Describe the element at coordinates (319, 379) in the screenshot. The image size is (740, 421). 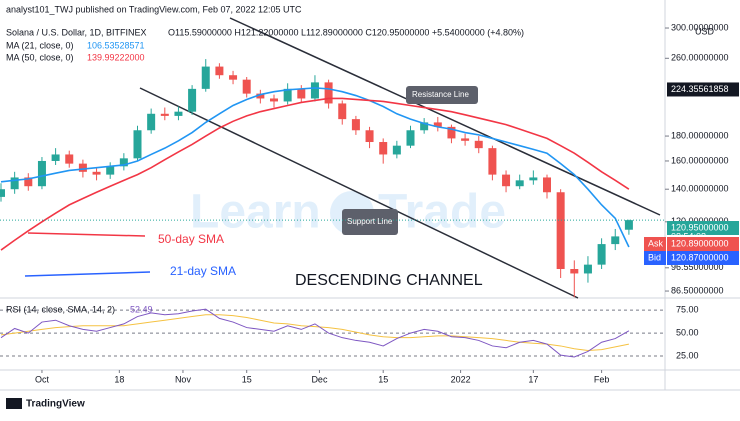
I see `x-tick-label: Dec` at that location.